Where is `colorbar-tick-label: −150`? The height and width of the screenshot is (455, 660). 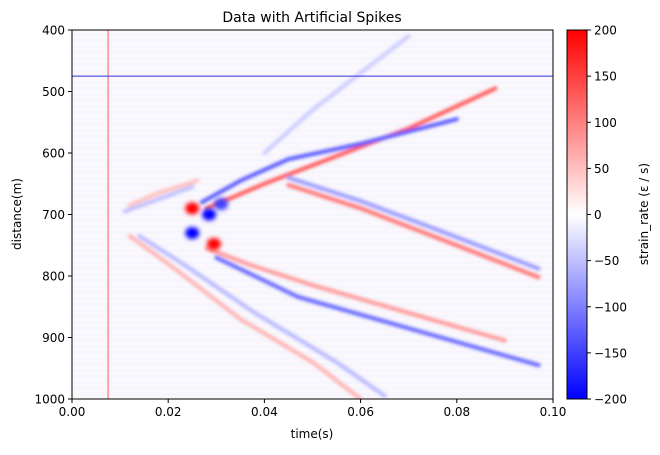 colorbar-tick-label: −150 is located at coordinates (610, 353).